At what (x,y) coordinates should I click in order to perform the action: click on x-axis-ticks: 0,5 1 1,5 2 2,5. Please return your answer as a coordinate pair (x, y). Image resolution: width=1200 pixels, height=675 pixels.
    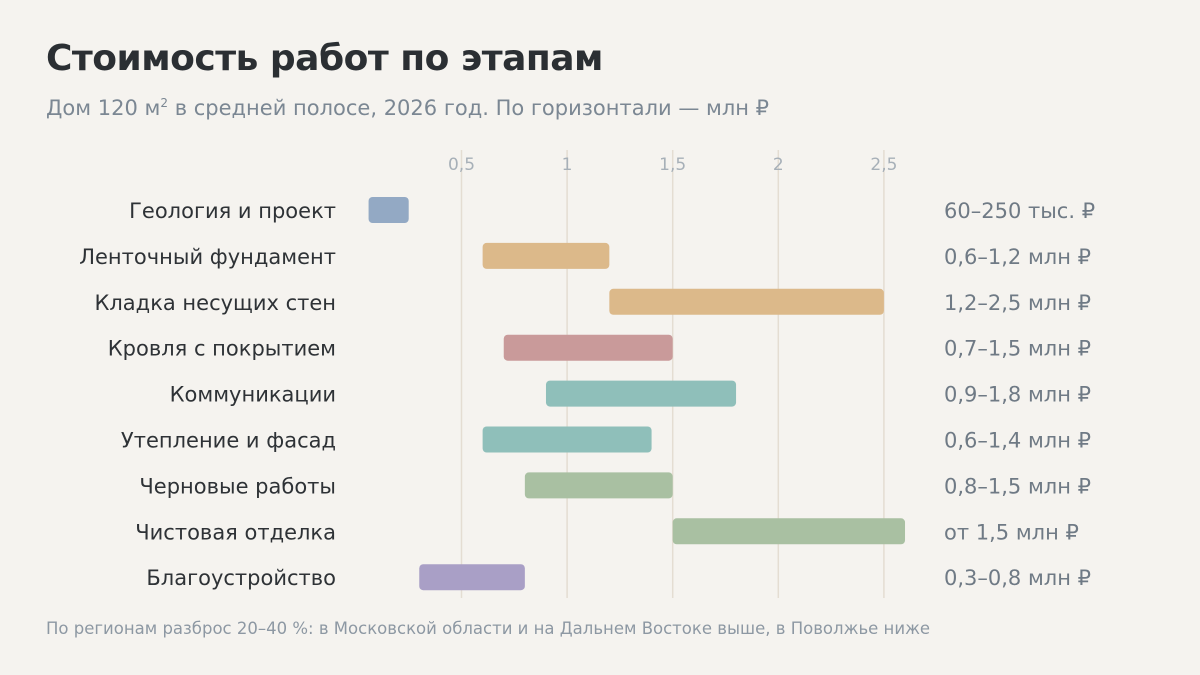
    Looking at the image, I should click on (672, 165).